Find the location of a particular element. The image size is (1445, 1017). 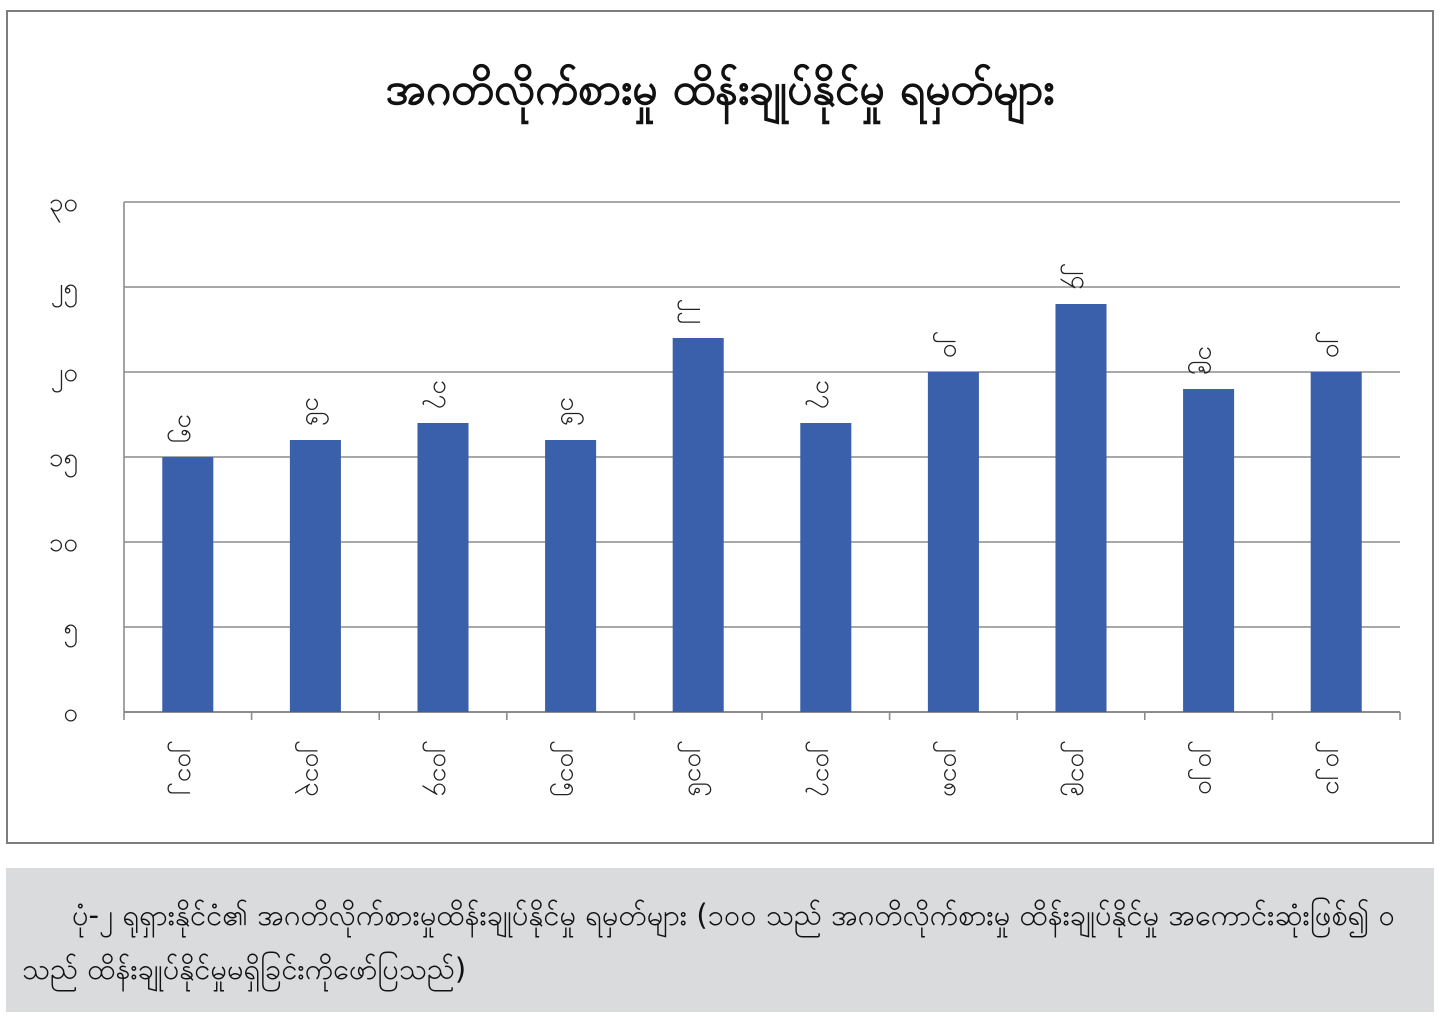

y-tick-label: ၂၅ is located at coordinates (65, 290).